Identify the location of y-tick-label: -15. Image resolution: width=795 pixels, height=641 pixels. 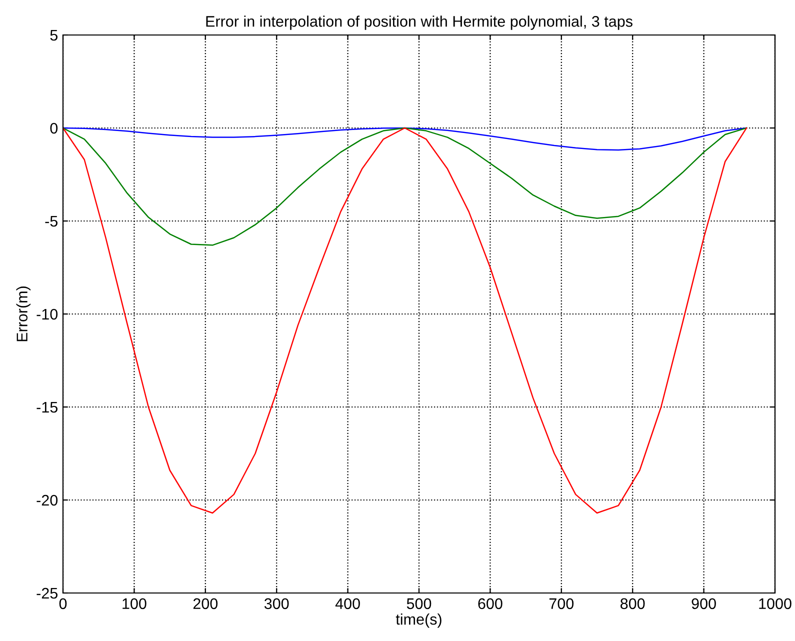
(47, 407).